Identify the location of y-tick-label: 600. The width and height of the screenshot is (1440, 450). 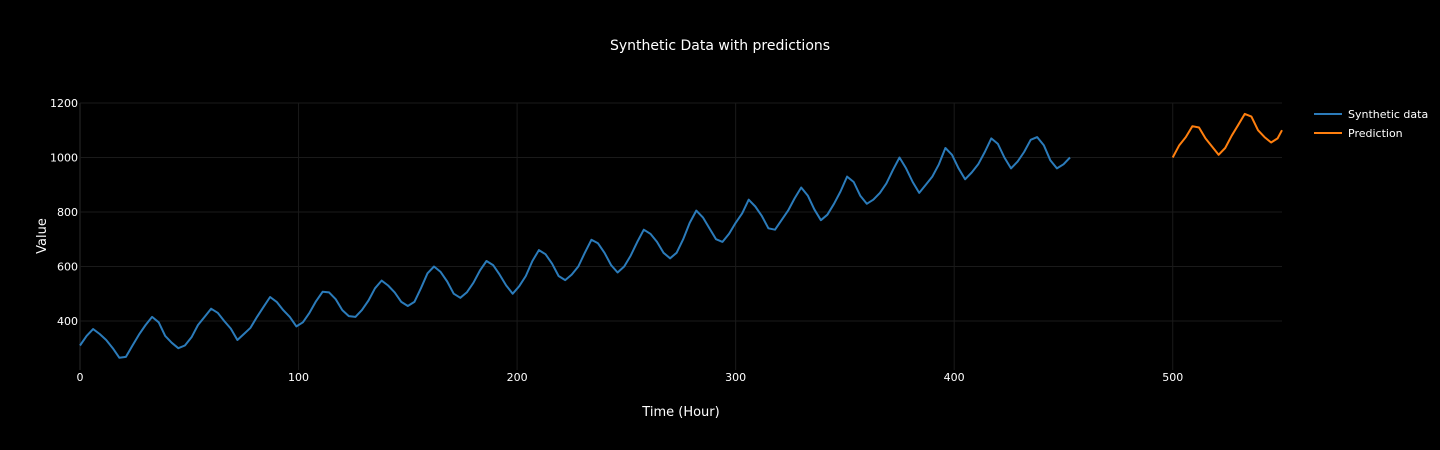
(67, 266).